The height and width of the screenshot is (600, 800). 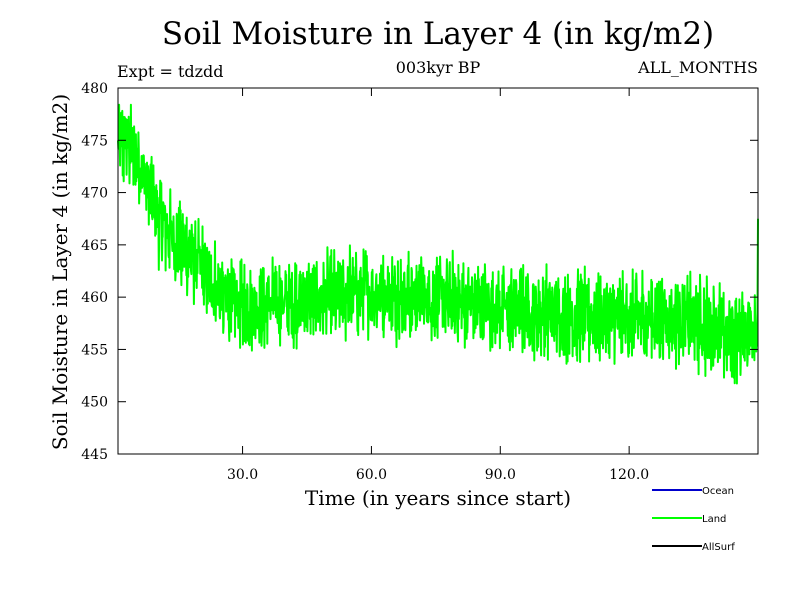 What do you see at coordinates (242, 475) in the screenshot?
I see `x-tick-label: 30.0` at bounding box center [242, 475].